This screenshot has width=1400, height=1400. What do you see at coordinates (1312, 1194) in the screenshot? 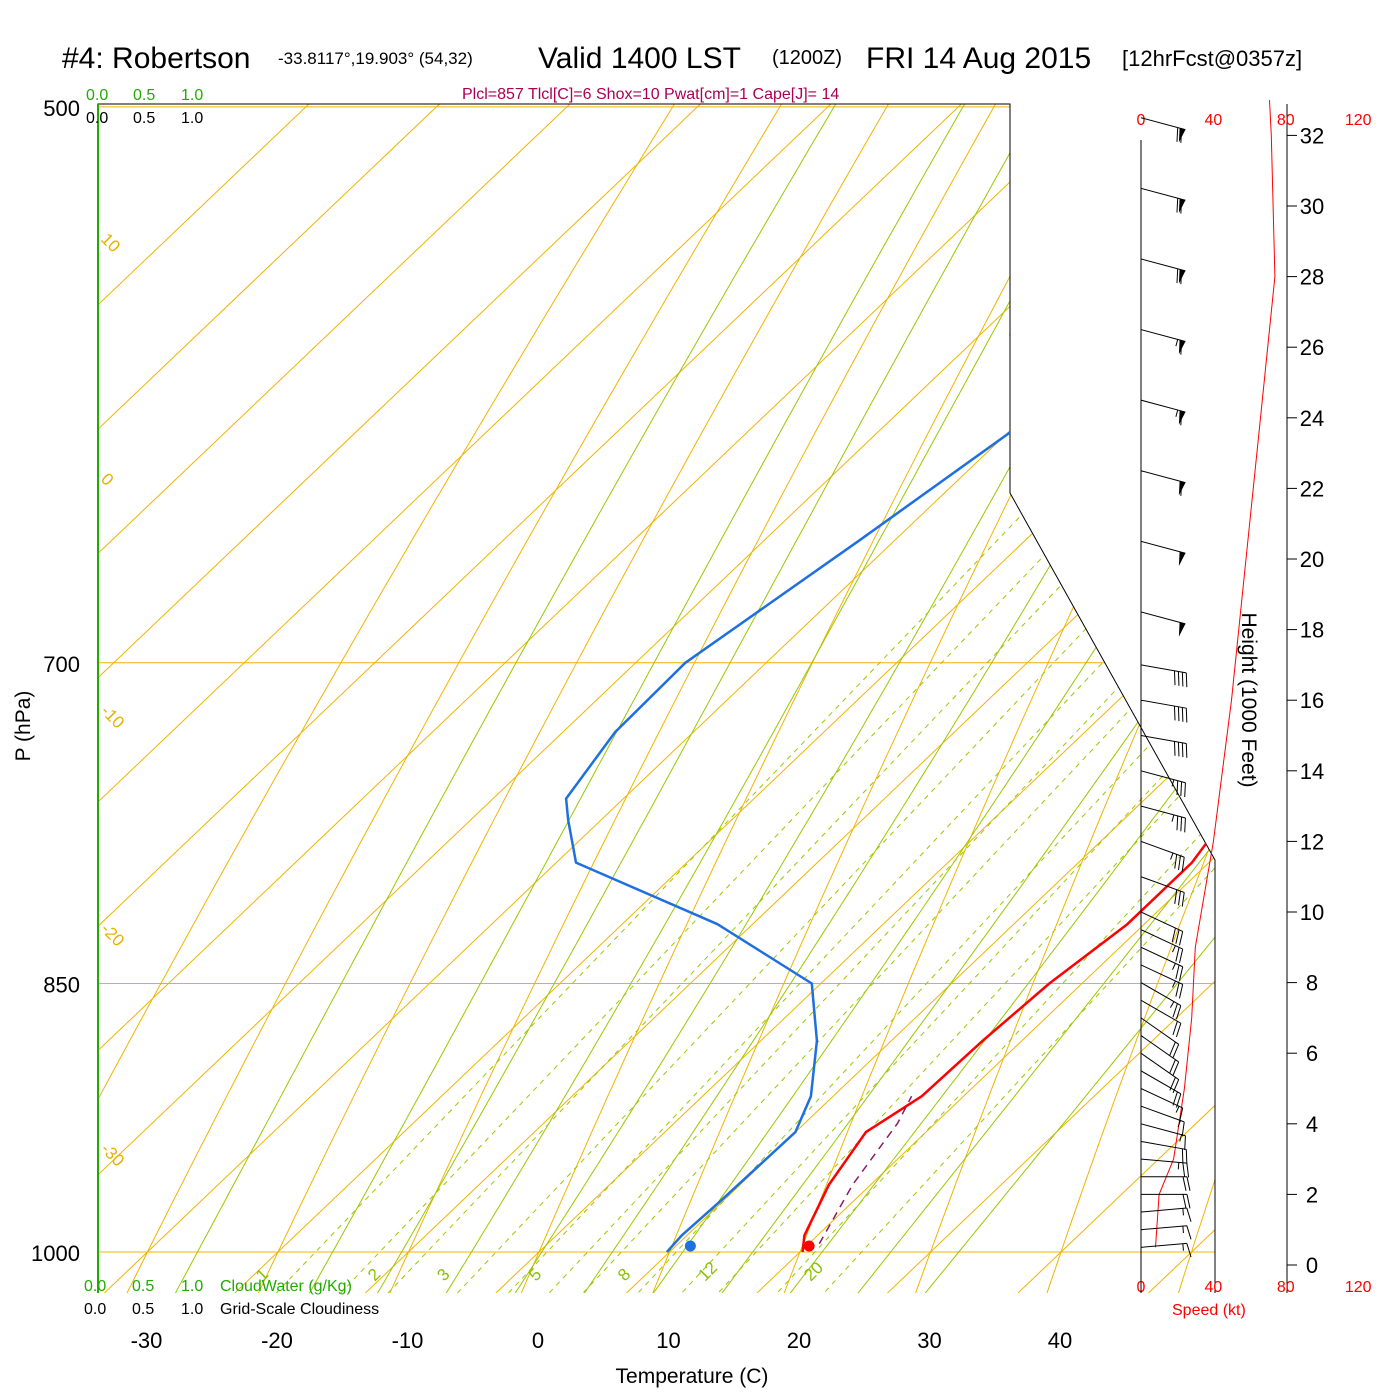
I see `height-tick-label-2: 2` at bounding box center [1312, 1194].